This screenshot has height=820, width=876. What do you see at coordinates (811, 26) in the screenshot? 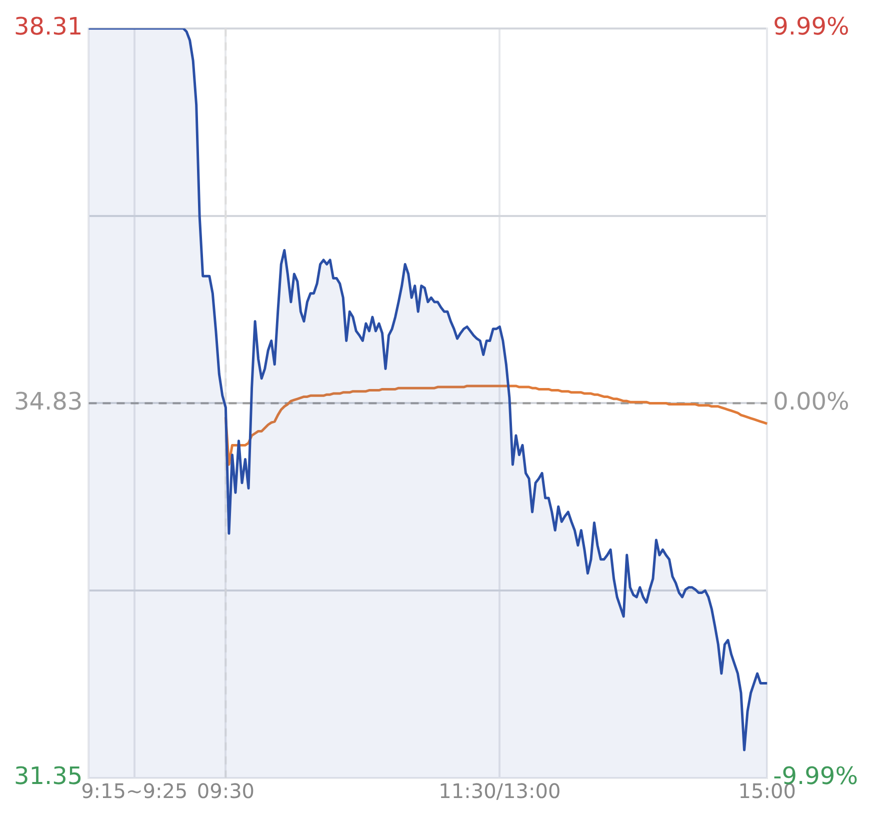
I see `y2-tick-label: 9.99%` at bounding box center [811, 26].